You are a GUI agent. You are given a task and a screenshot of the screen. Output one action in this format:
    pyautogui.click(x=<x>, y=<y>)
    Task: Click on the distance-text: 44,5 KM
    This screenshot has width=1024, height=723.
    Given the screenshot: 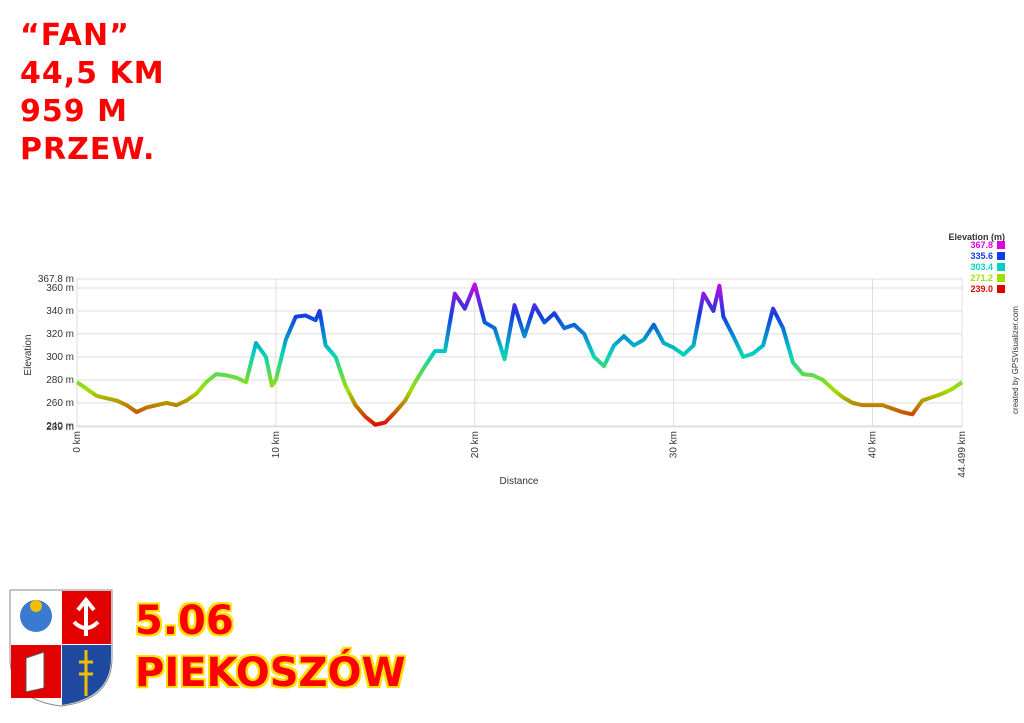 What is the action you would take?
    pyautogui.click(x=92, y=73)
    